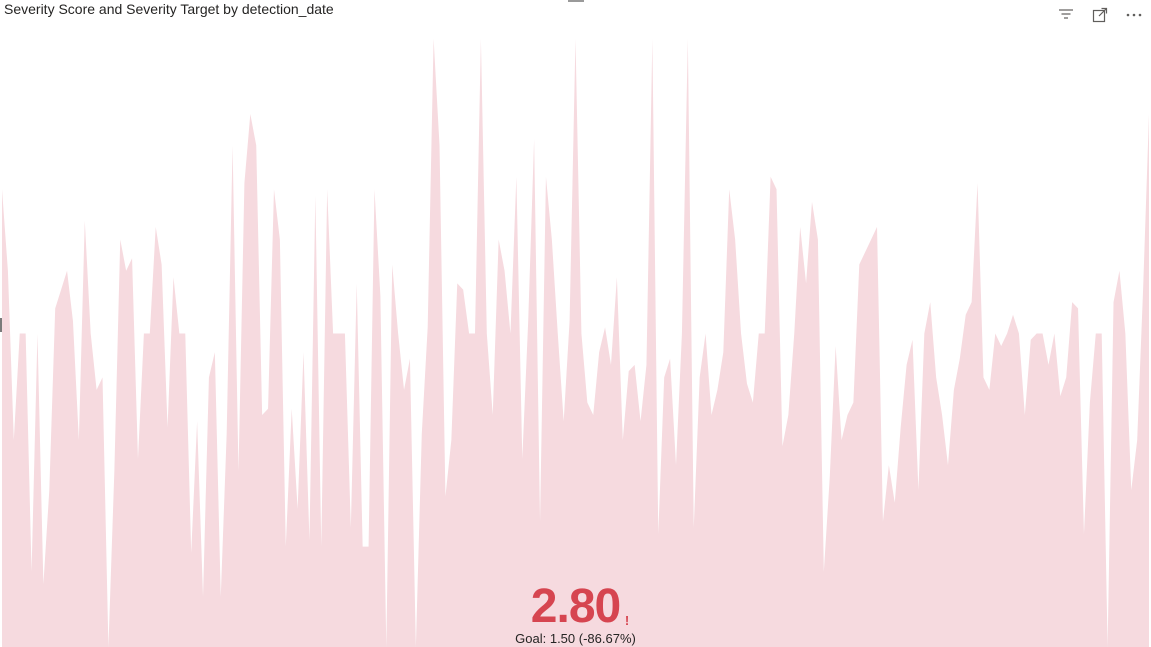 This screenshot has width=1151, height=647. I want to click on more-options-icon, so click(1134, 15).